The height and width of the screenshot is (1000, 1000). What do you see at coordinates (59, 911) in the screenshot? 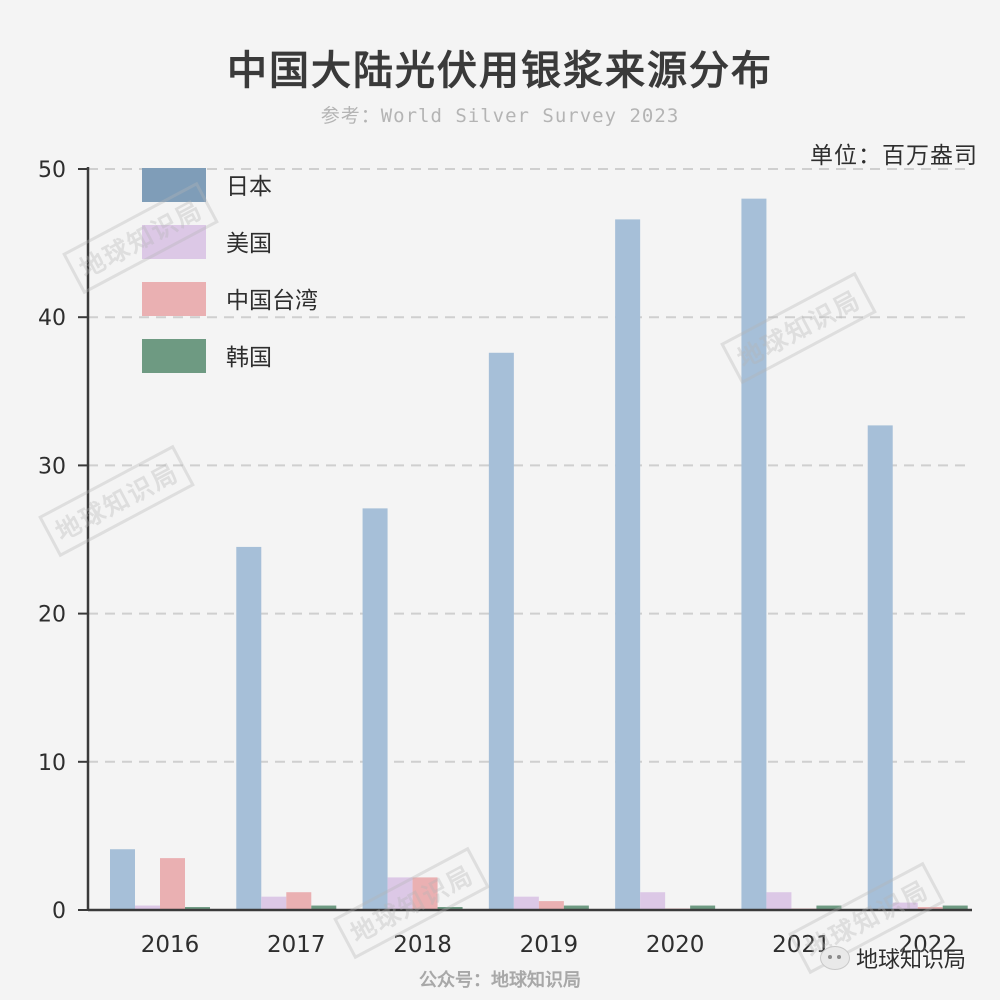
I see `y-tick-label: 0` at bounding box center [59, 911].